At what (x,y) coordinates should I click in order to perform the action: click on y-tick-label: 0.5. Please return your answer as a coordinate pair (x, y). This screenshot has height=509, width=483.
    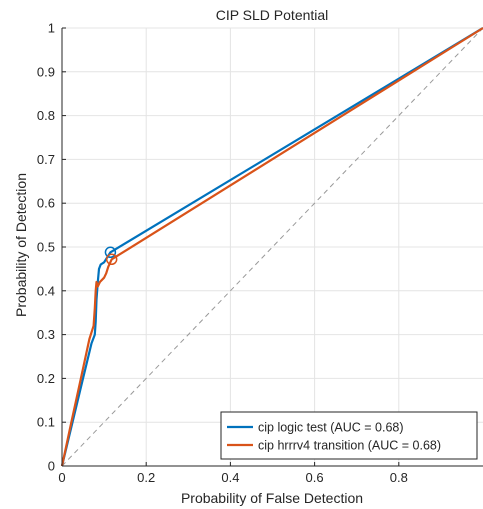
    Looking at the image, I should click on (46, 247).